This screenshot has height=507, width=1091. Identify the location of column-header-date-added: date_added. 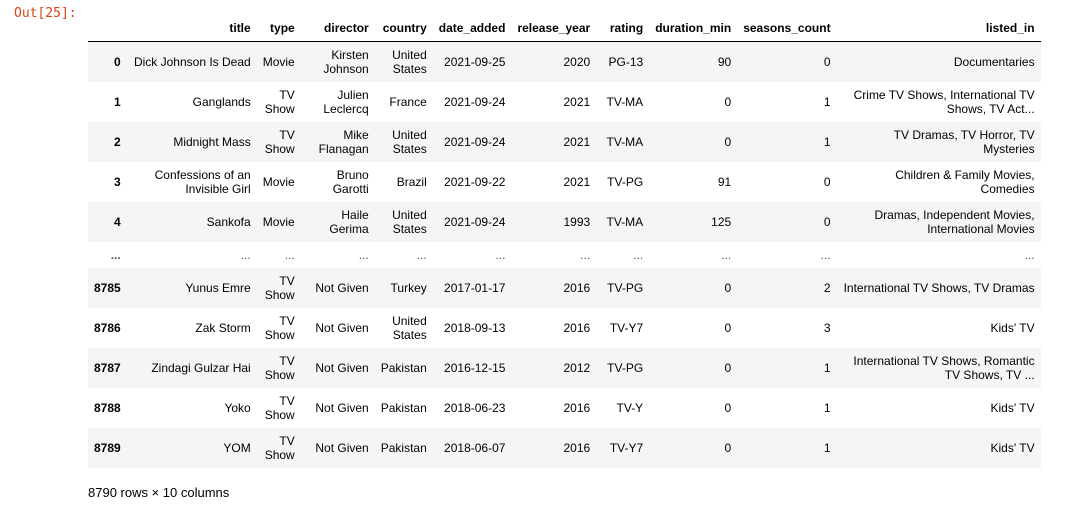
(472, 30).